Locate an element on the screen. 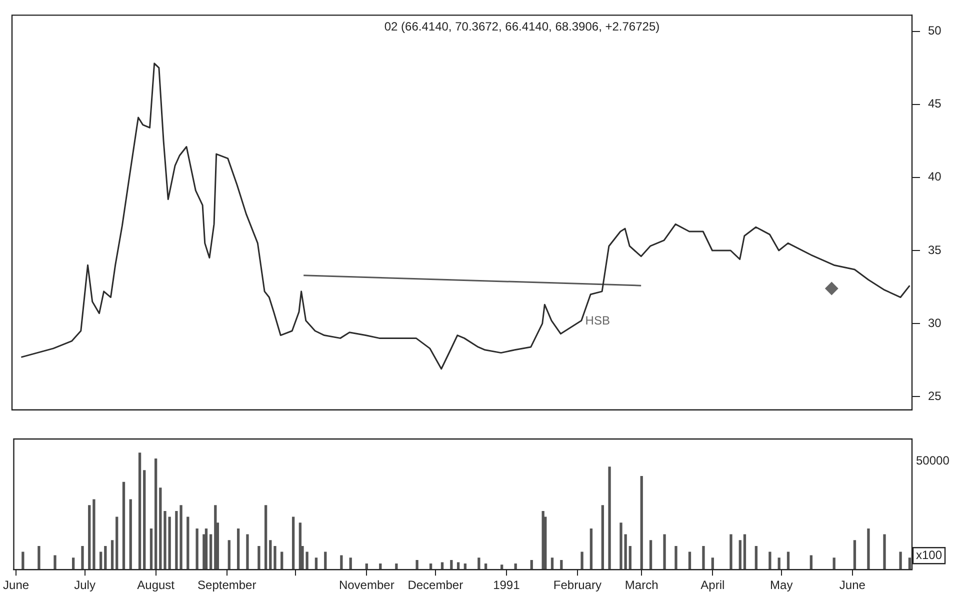 The image size is (965, 598). x-tick-label: March is located at coordinates (641, 585).